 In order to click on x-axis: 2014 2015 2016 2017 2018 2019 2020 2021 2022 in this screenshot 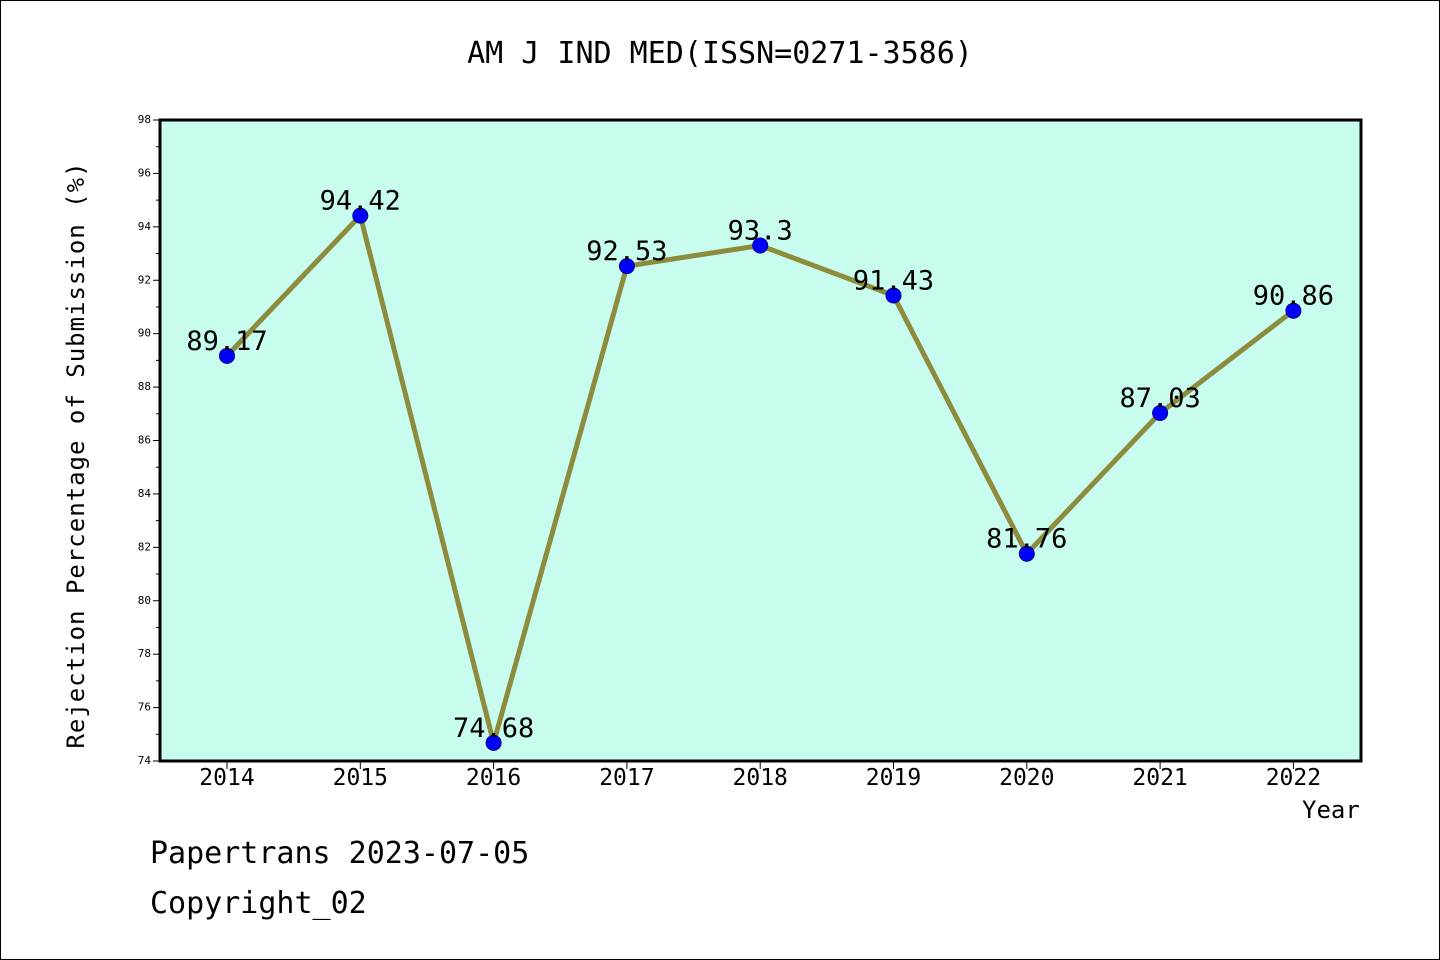, I will do `click(760, 776)`.